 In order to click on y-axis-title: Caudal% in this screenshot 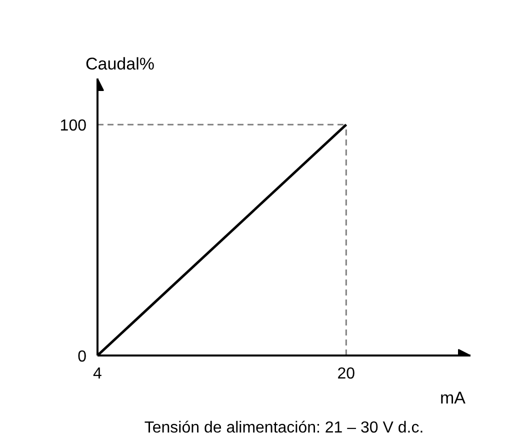, I will do `click(120, 64)`.